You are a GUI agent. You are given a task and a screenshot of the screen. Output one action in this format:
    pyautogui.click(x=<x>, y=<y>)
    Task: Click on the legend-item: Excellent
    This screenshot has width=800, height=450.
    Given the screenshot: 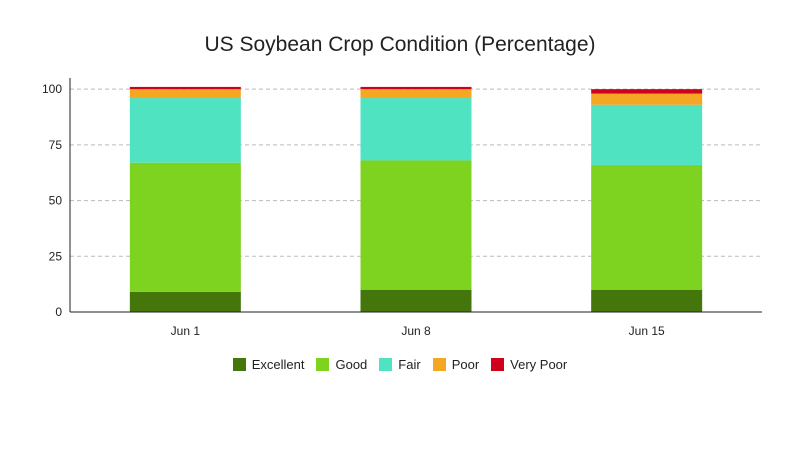 What is the action you would take?
    pyautogui.click(x=268, y=364)
    